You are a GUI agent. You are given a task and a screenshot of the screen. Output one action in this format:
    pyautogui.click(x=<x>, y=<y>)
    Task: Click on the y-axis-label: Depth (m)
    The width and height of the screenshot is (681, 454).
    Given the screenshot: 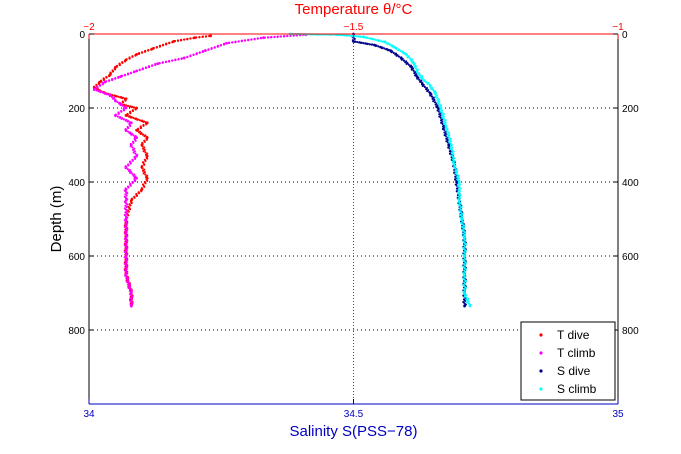 What is the action you would take?
    pyautogui.click(x=56, y=219)
    